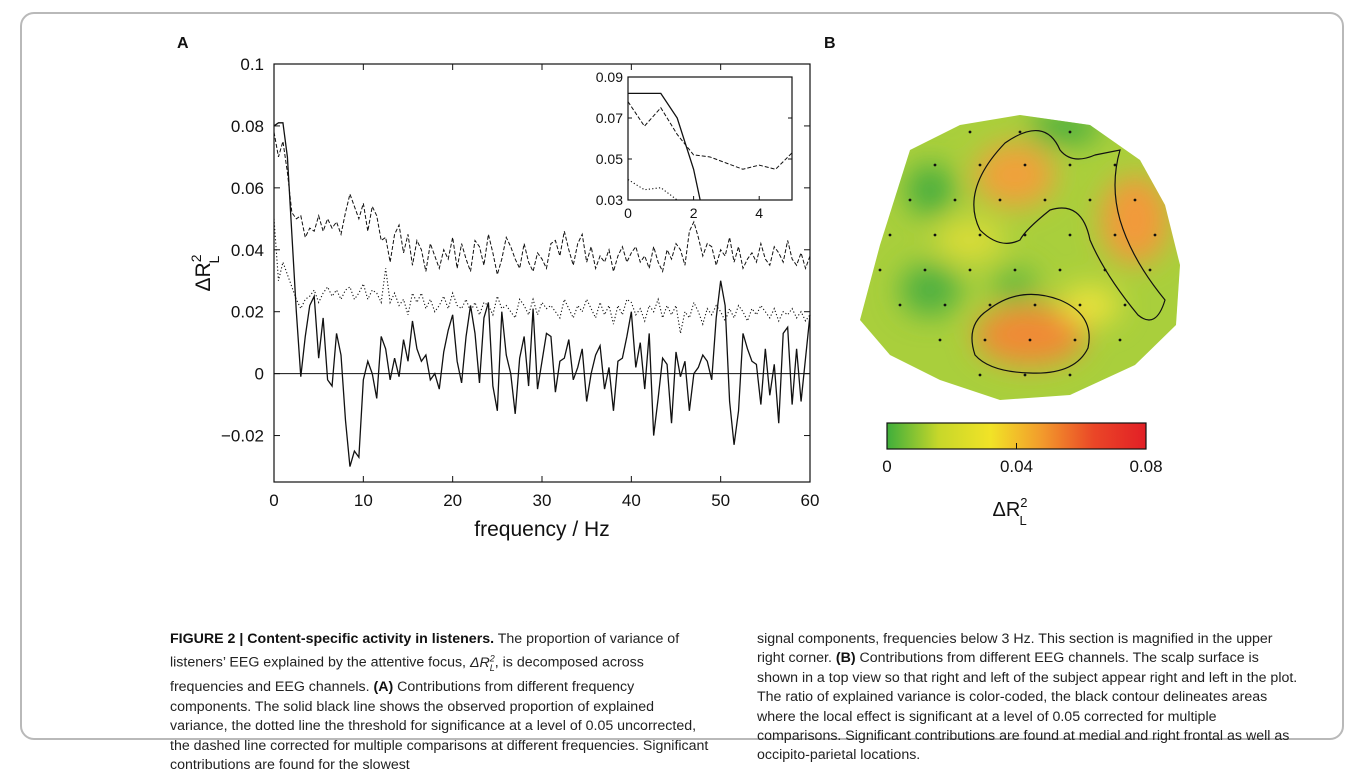 The height and width of the screenshot is (775, 1356). Describe the element at coordinates (1015, 285) in the screenshot. I see `cool-center` at that location.